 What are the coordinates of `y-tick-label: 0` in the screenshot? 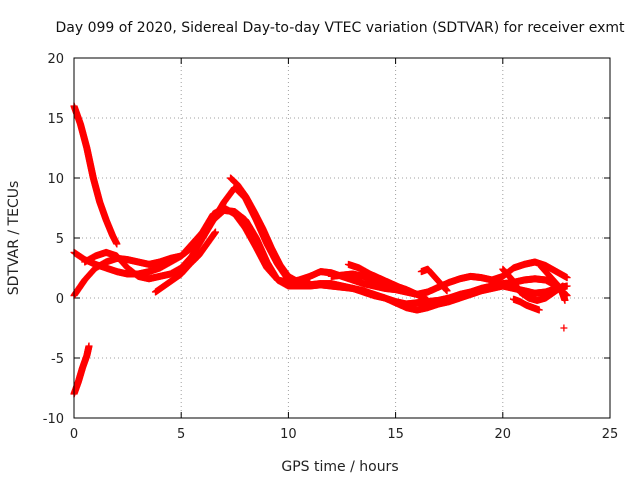 It's located at (60, 299).